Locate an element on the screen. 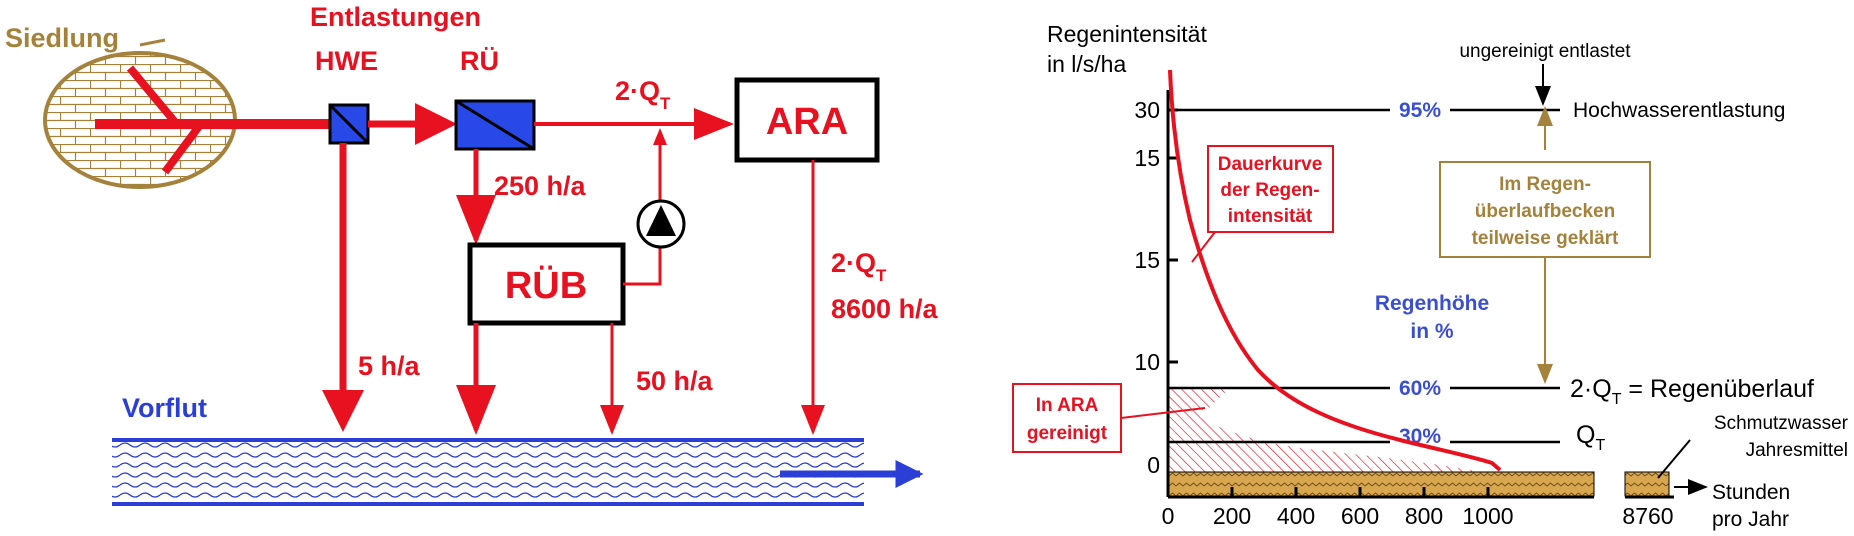  dry-weather-strip-end is located at coordinates (1647, 484).